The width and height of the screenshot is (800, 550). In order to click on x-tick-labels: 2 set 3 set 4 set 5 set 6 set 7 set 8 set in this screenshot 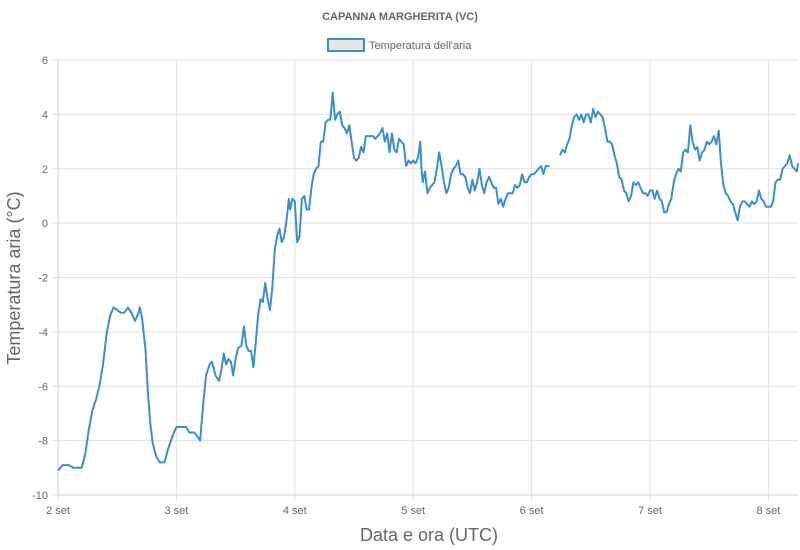, I will do `click(413, 511)`.